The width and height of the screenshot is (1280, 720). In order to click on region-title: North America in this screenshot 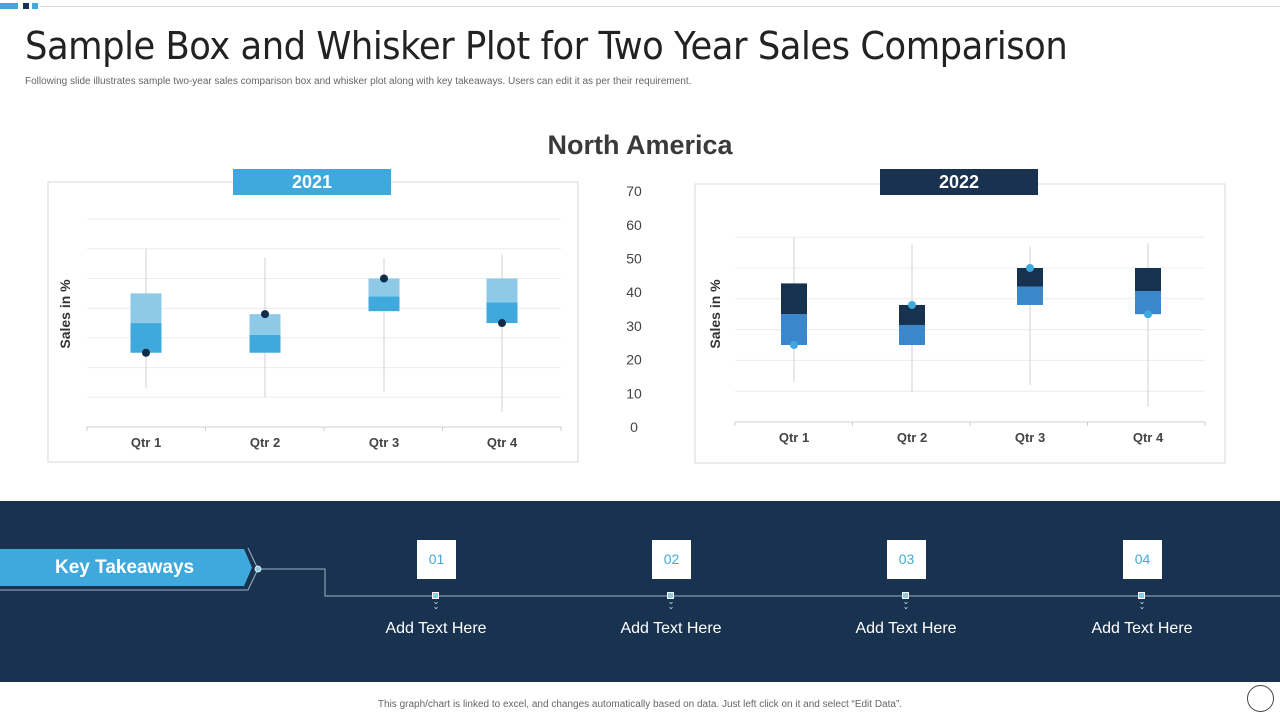, I will do `click(640, 145)`.